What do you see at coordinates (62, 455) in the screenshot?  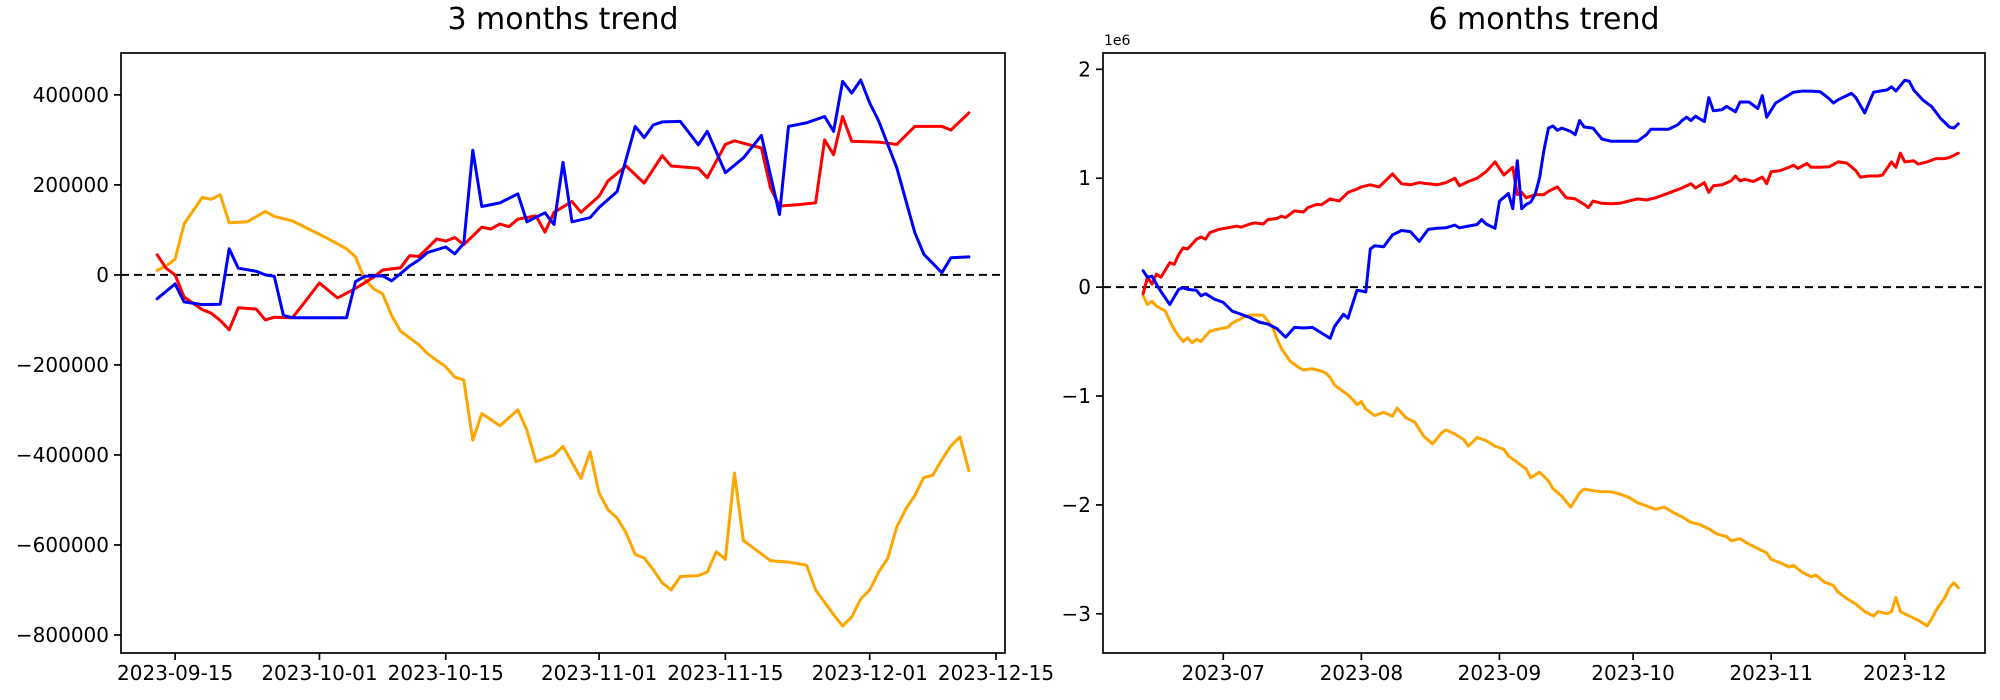 I see `y-tick-label: −400000` at bounding box center [62, 455].